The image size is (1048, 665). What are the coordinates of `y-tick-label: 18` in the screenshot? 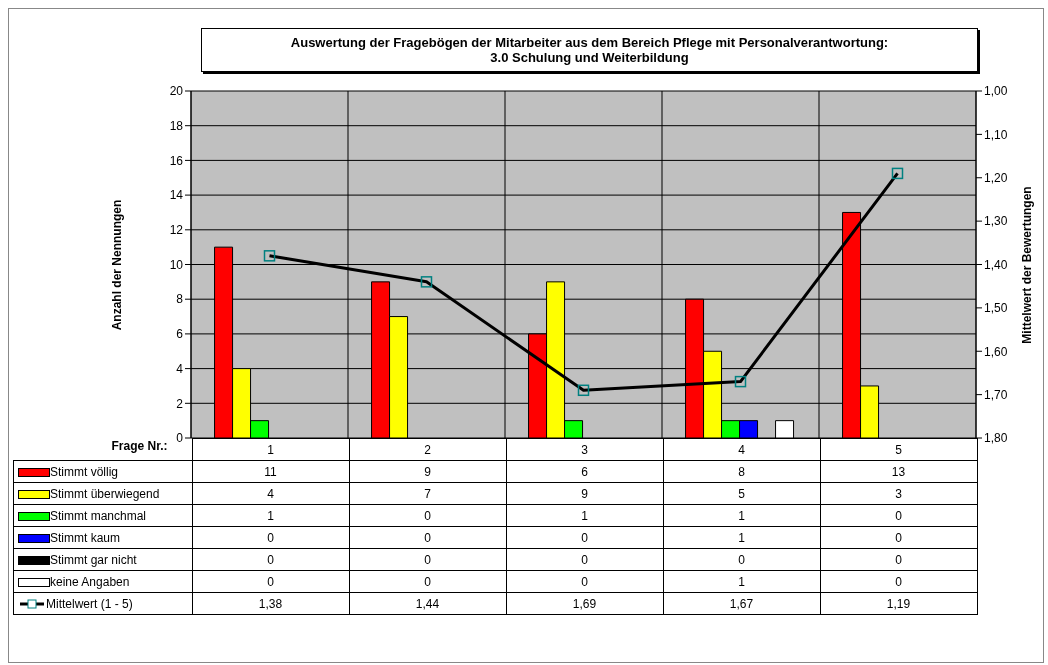 It's located at (176, 125).